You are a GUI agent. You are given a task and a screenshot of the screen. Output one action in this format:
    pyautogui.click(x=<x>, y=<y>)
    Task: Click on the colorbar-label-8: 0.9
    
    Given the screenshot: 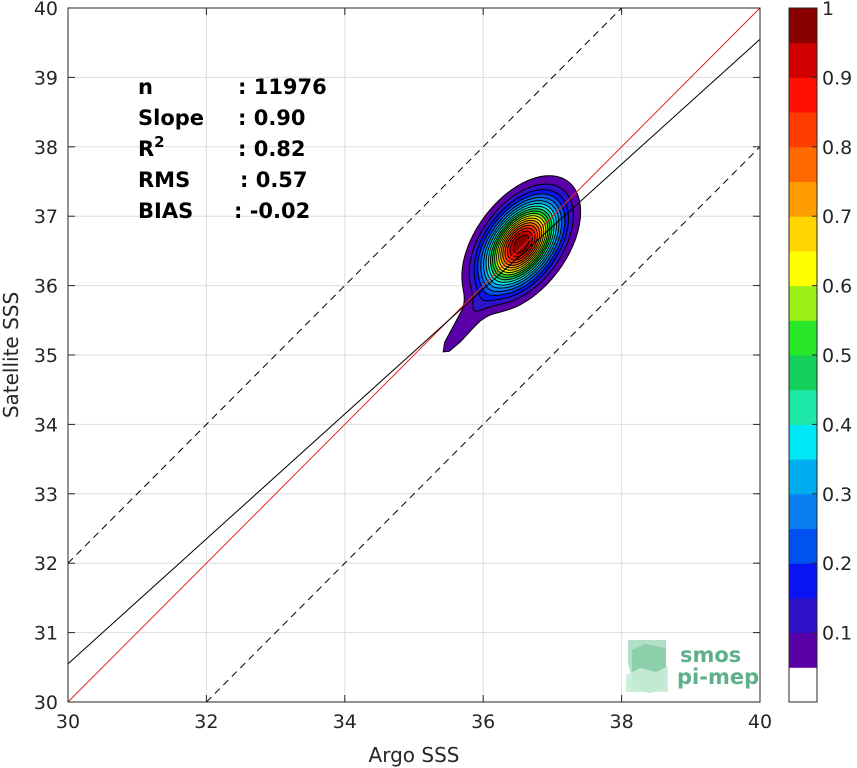 What is the action you would take?
    pyautogui.click(x=837, y=78)
    